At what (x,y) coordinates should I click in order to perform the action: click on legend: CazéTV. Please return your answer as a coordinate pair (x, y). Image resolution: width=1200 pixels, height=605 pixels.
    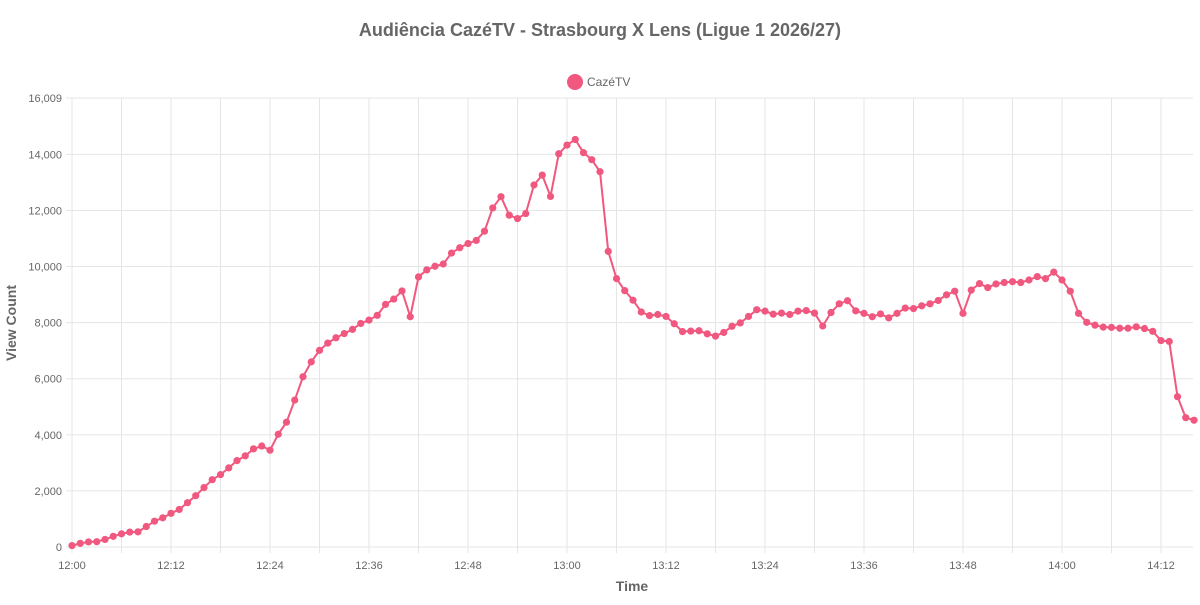
    Looking at the image, I should click on (598, 82).